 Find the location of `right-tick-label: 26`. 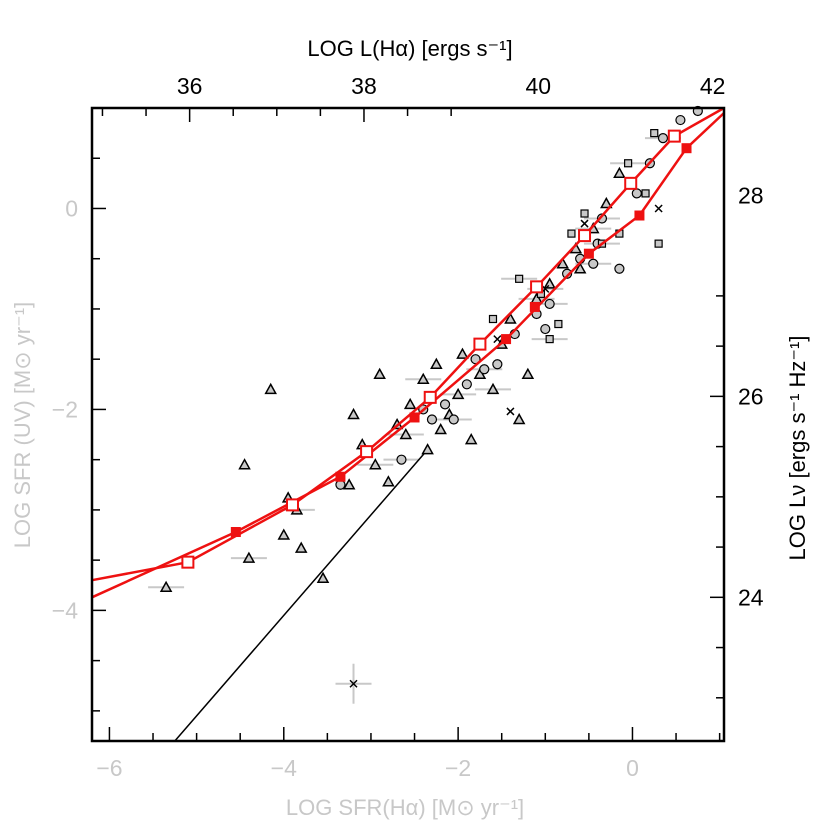

right-tick-label: 26 is located at coordinates (751, 396).